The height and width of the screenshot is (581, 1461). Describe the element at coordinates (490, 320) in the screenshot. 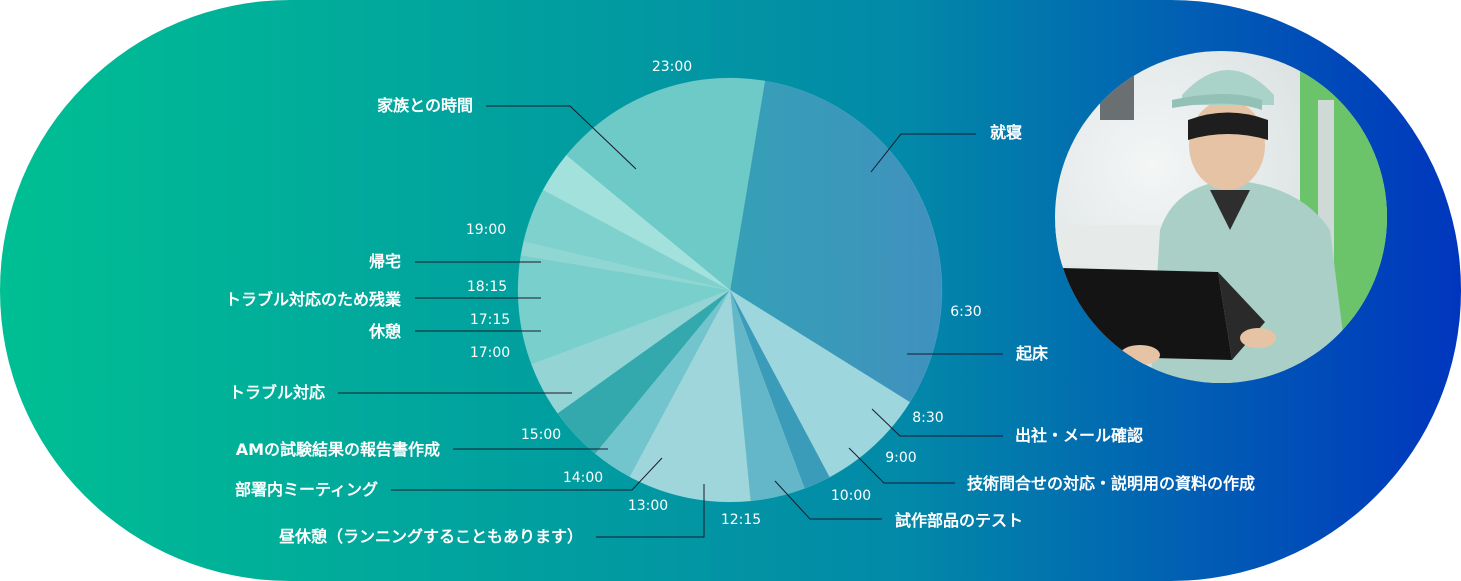

I see `time-tick-label: 17:15` at that location.